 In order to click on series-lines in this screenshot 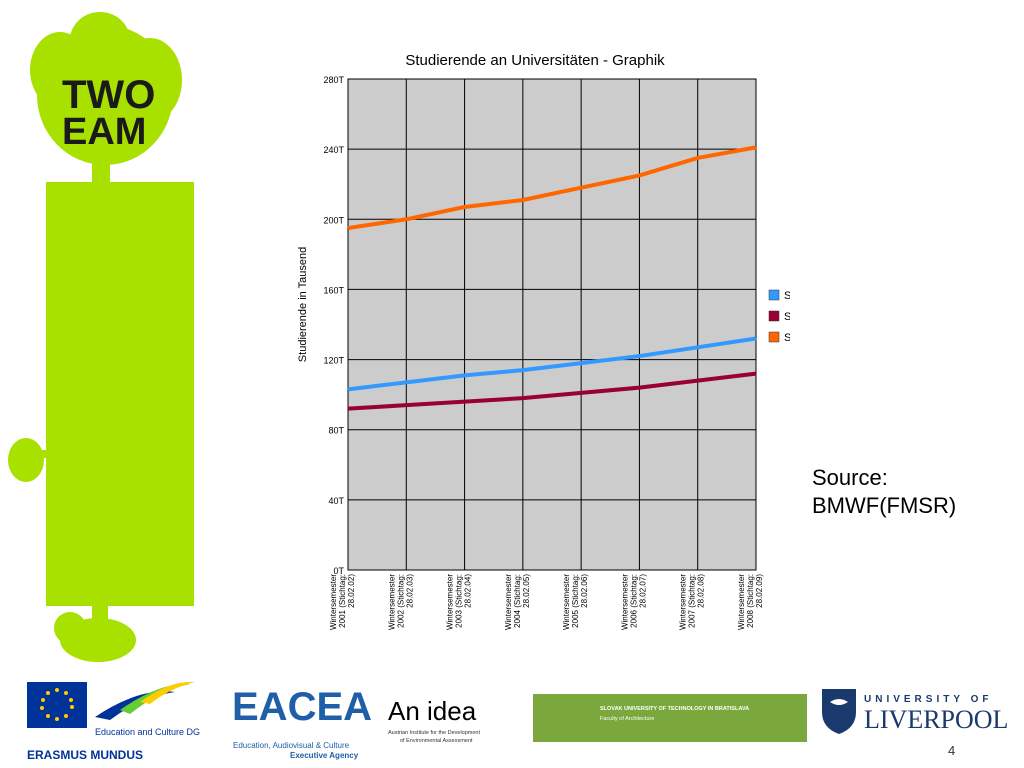, I will do `click(552, 278)`.